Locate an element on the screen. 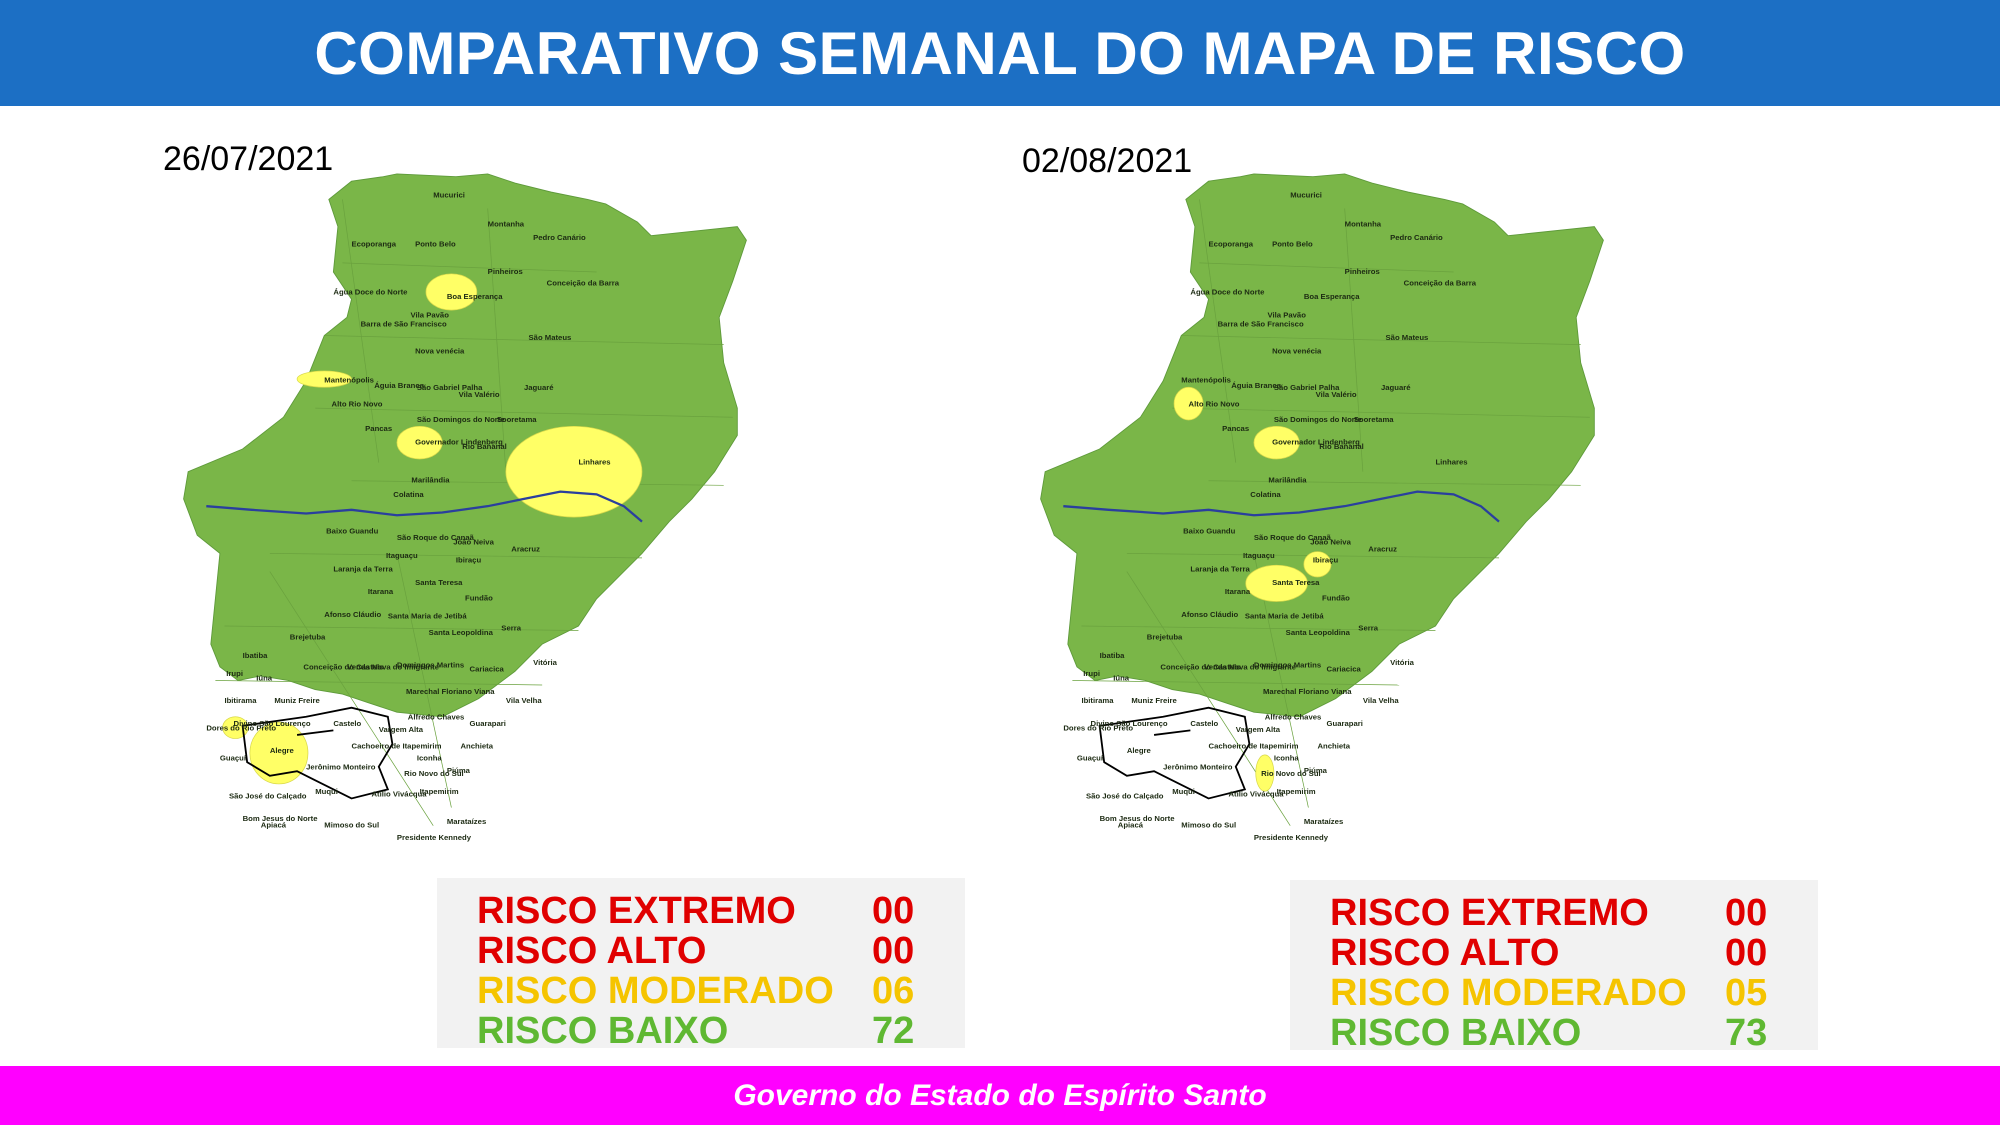  legend-label: RISCO ALTO is located at coordinates (1445, 953).